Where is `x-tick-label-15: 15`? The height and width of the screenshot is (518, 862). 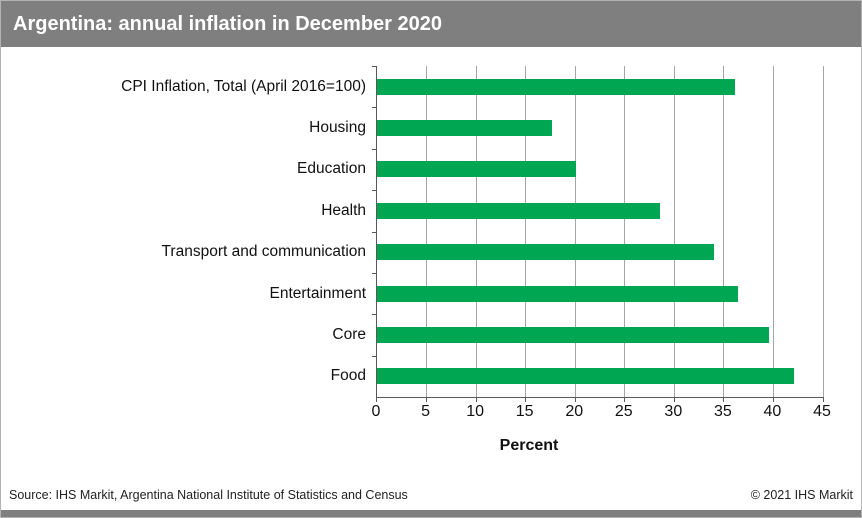 x-tick-label-15: 15 is located at coordinates (524, 411).